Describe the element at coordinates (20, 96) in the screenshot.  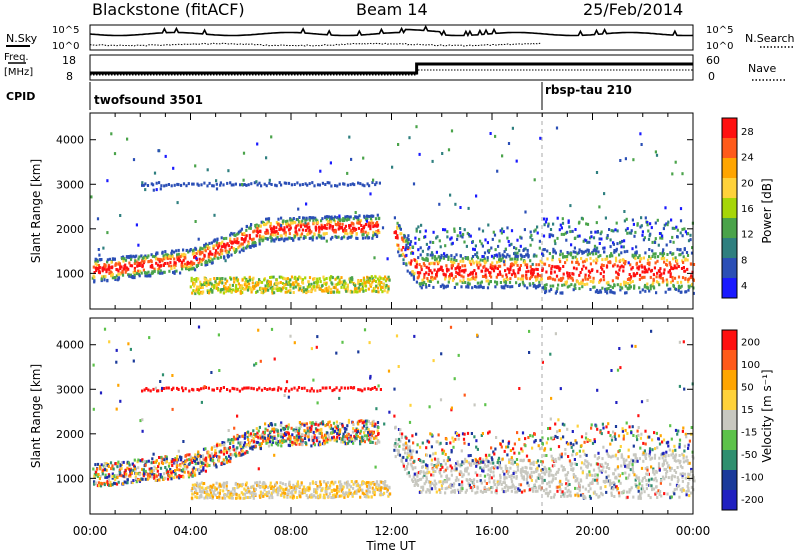
I see `cpid-label: CPID` at that location.